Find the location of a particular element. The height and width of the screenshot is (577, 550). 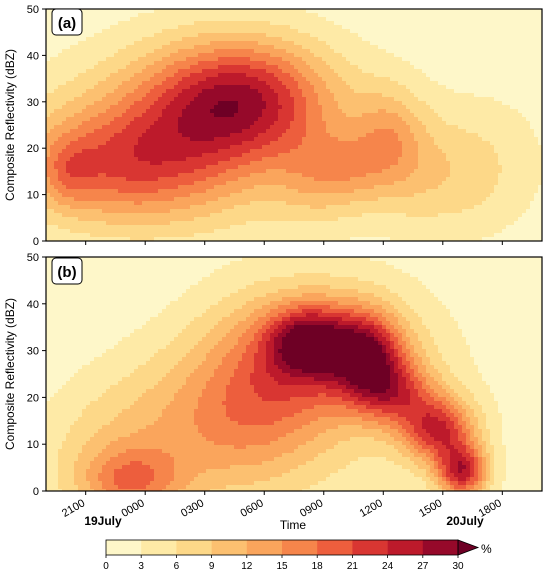

colorbar-extend-arrow is located at coordinates (468, 547).